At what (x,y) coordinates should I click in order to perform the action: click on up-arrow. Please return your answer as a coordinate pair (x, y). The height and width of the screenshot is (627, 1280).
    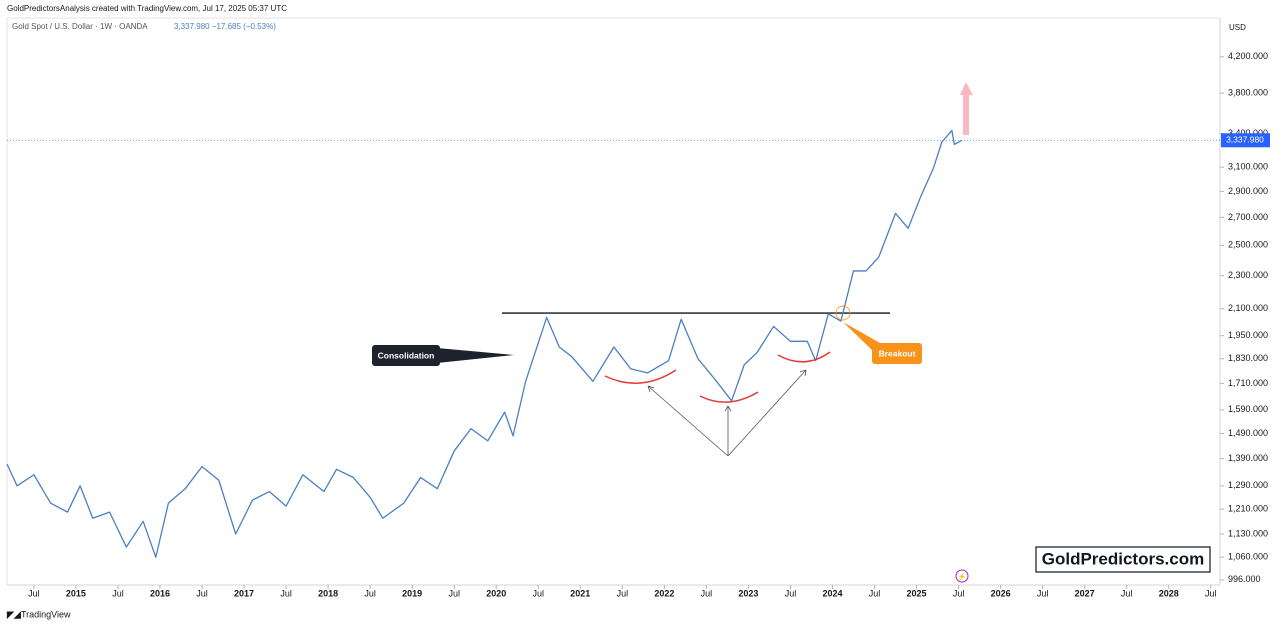
    Looking at the image, I should click on (966, 108).